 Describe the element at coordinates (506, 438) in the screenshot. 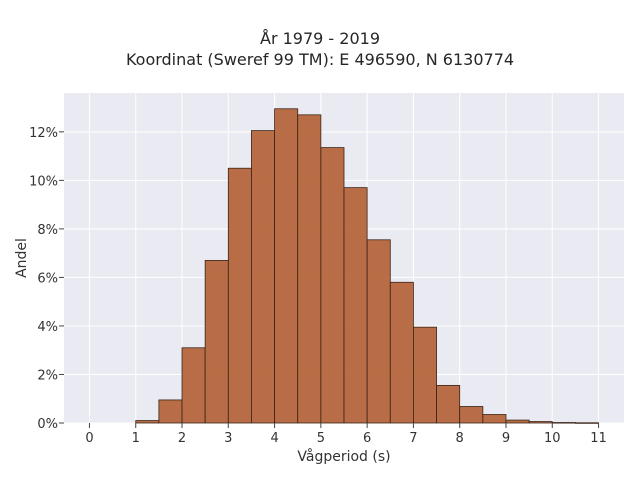

I see `x-tick-label: 9` at that location.